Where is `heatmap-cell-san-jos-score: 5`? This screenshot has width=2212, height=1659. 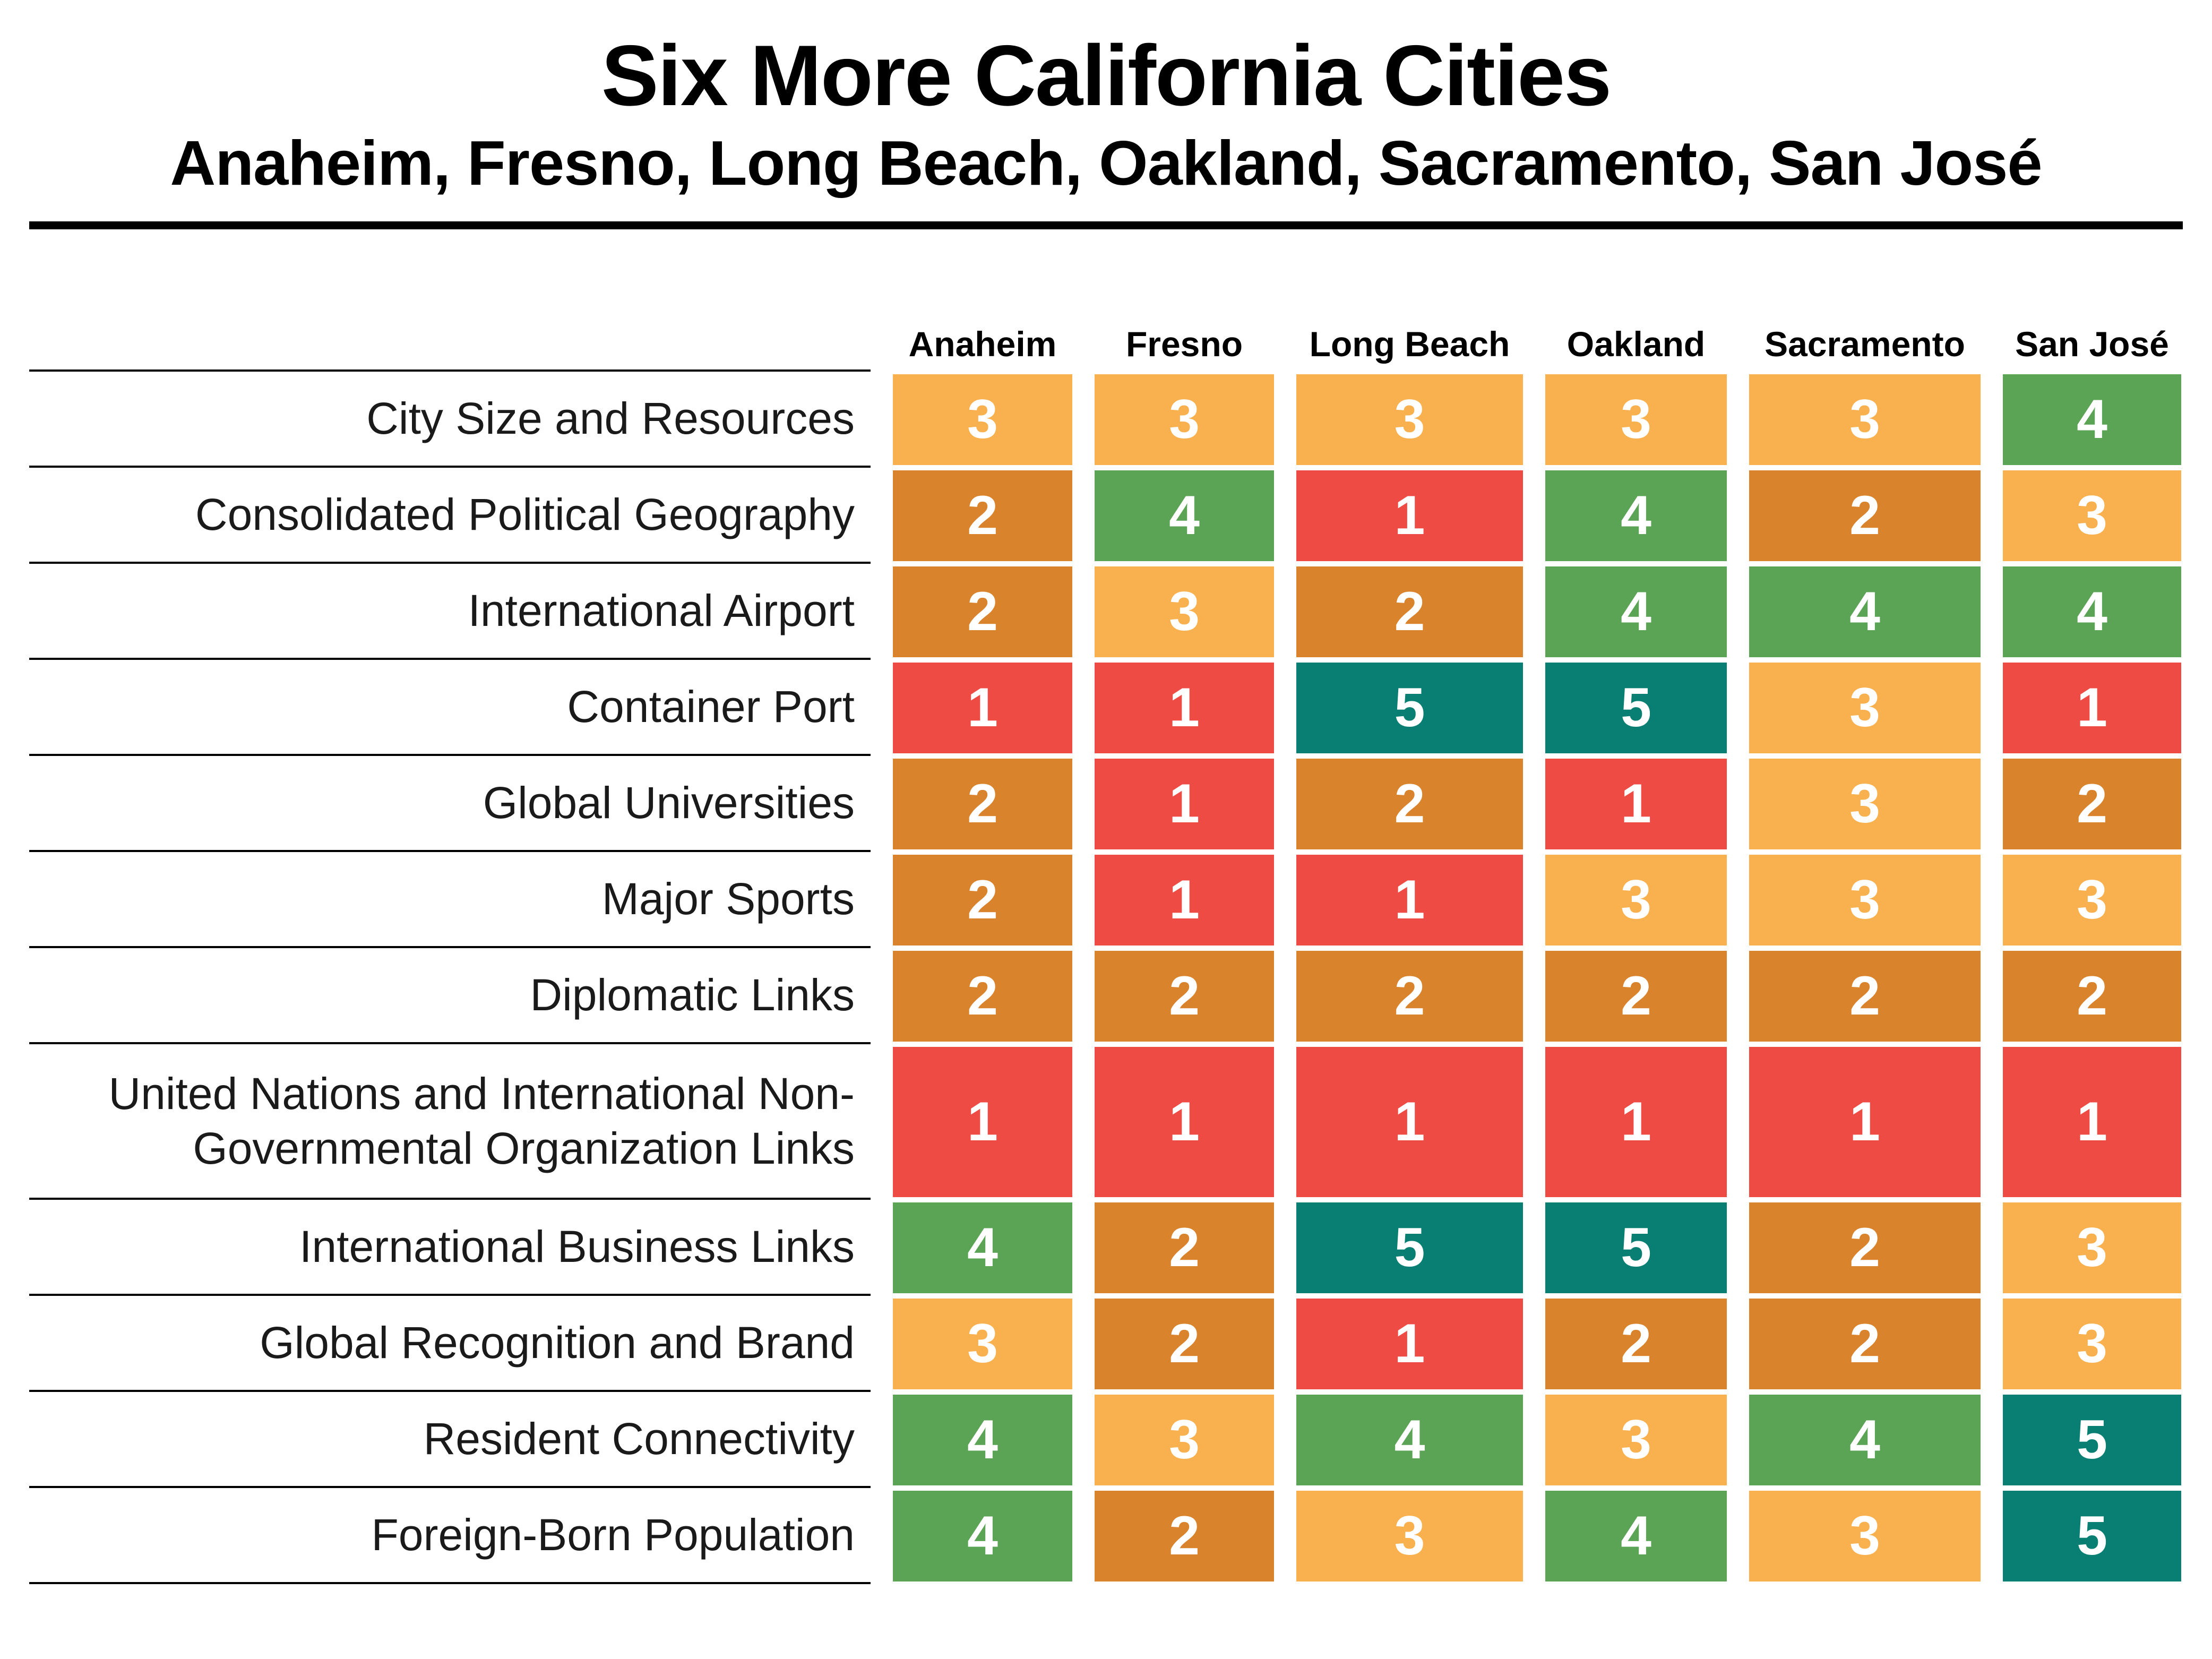 heatmap-cell-san-jos-score: 5 is located at coordinates (2092, 1536).